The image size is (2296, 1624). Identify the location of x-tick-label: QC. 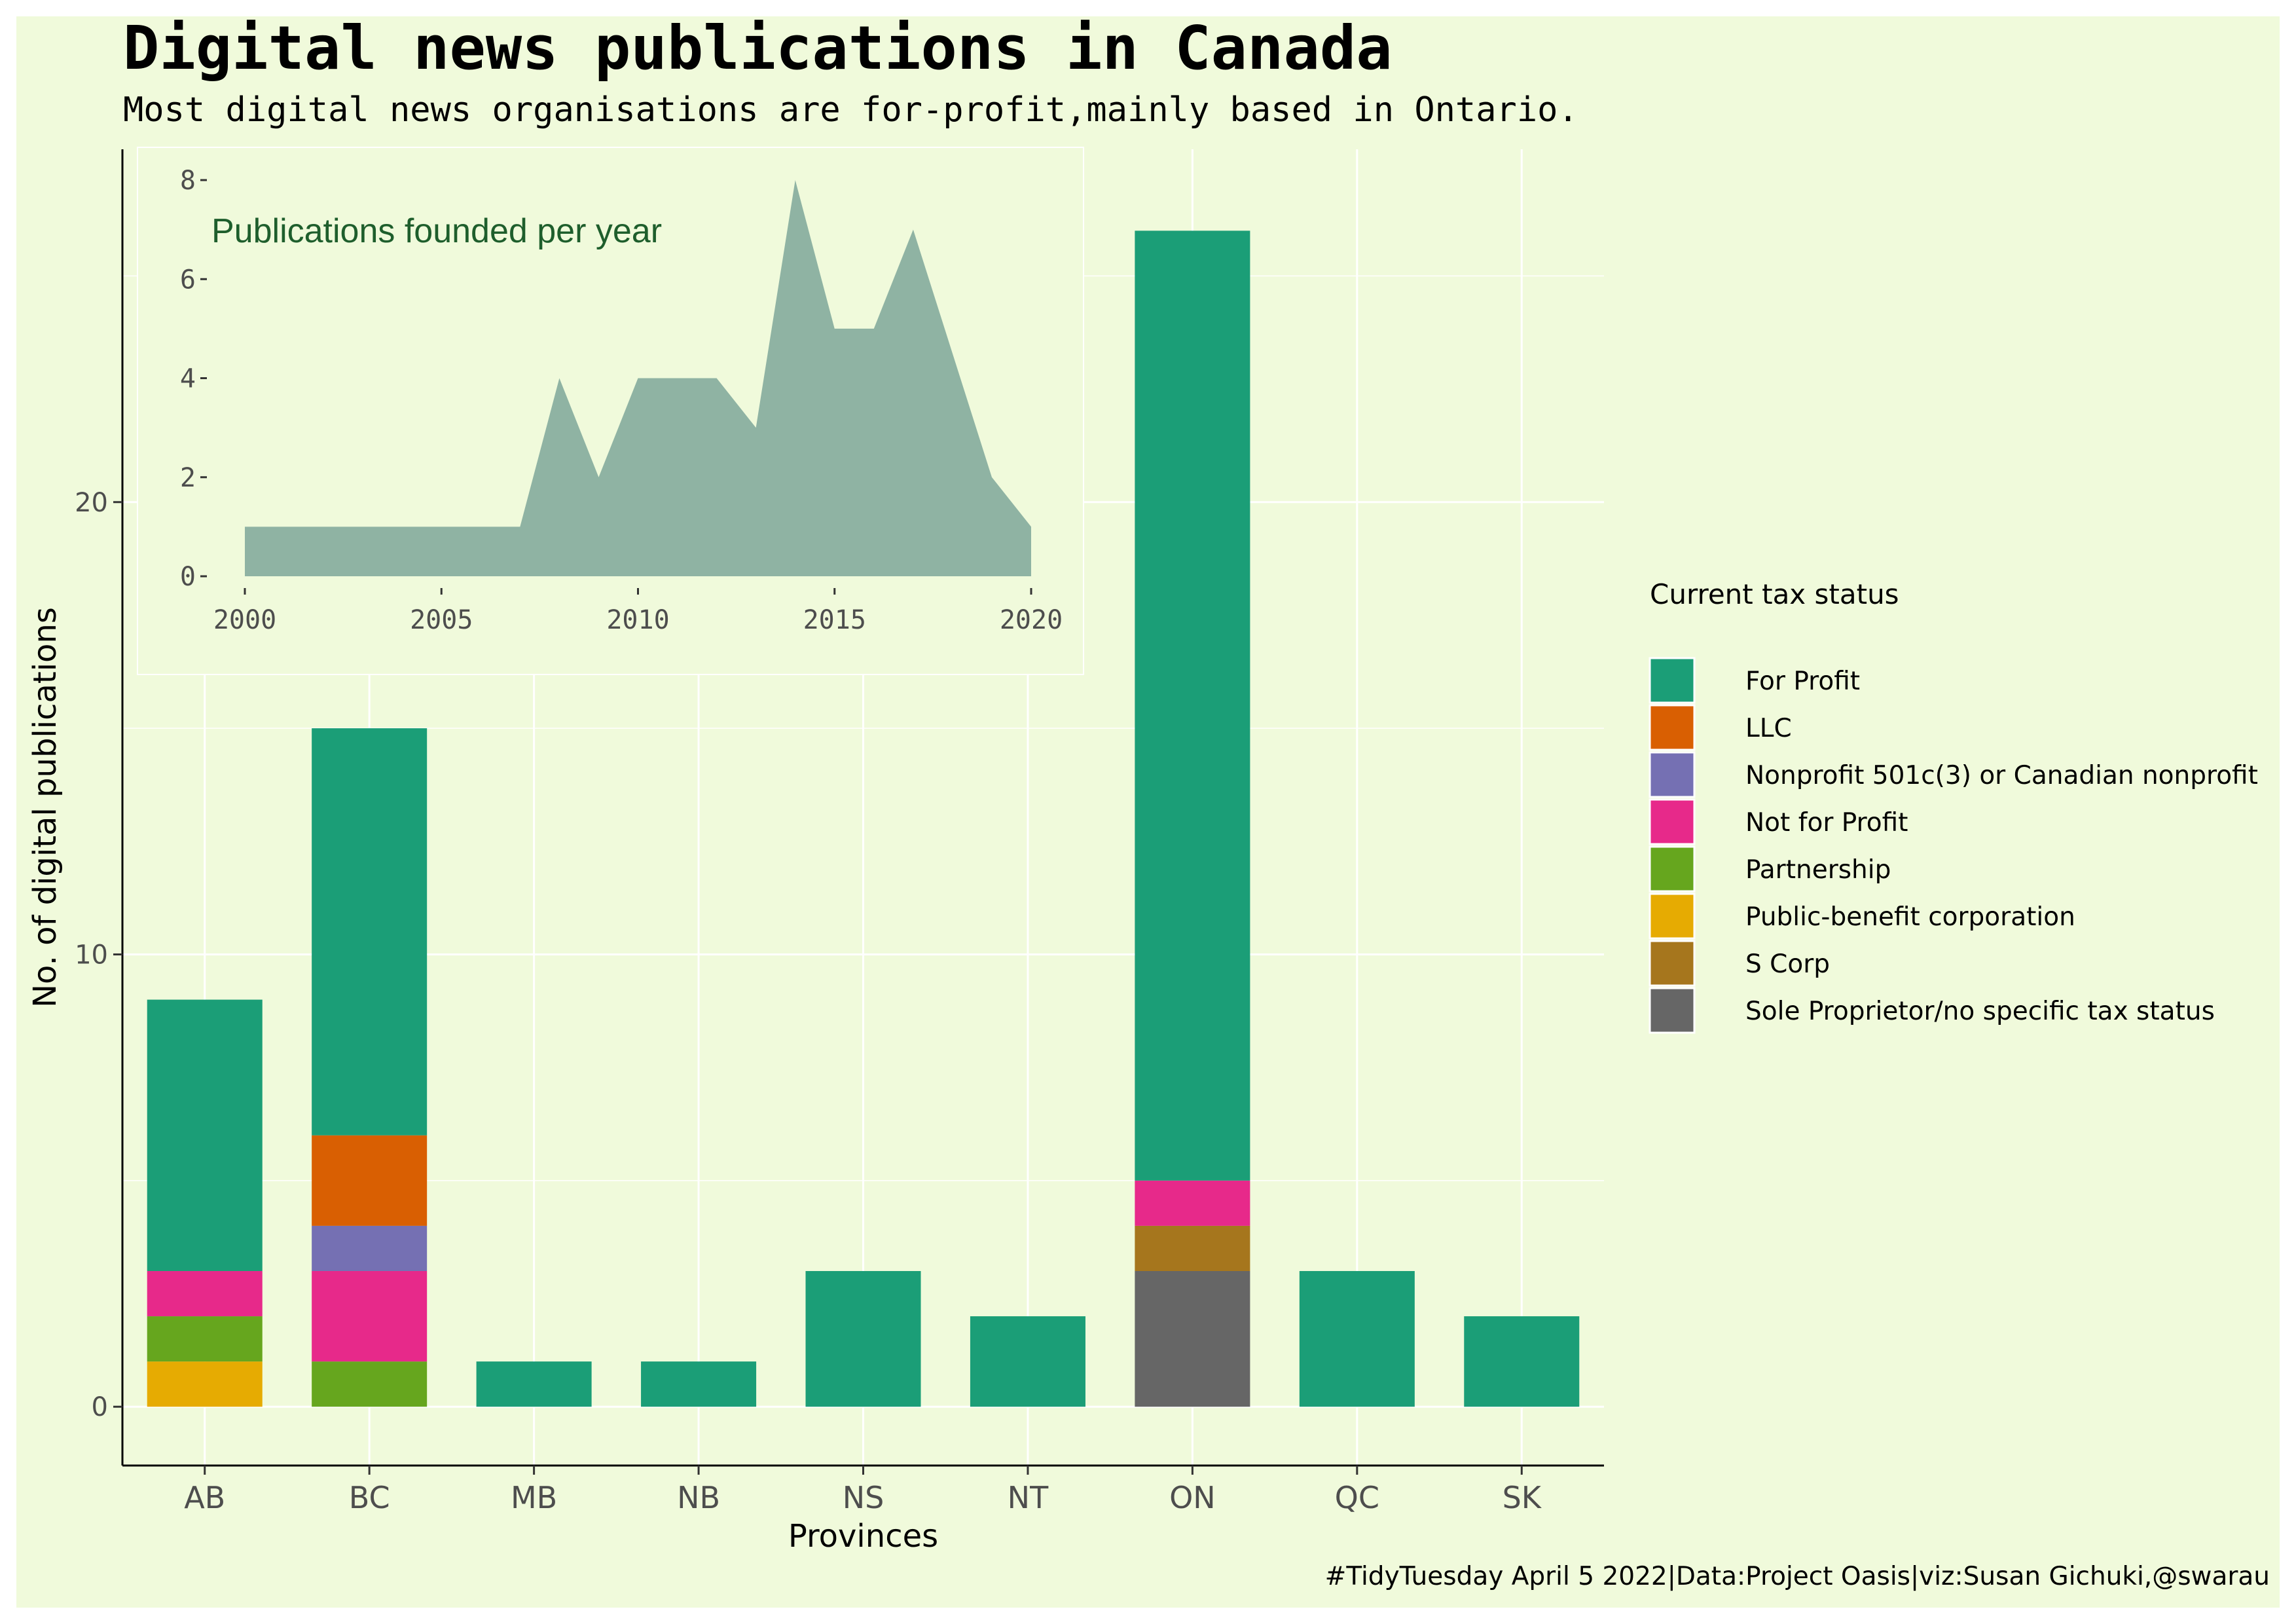
(1357, 1497).